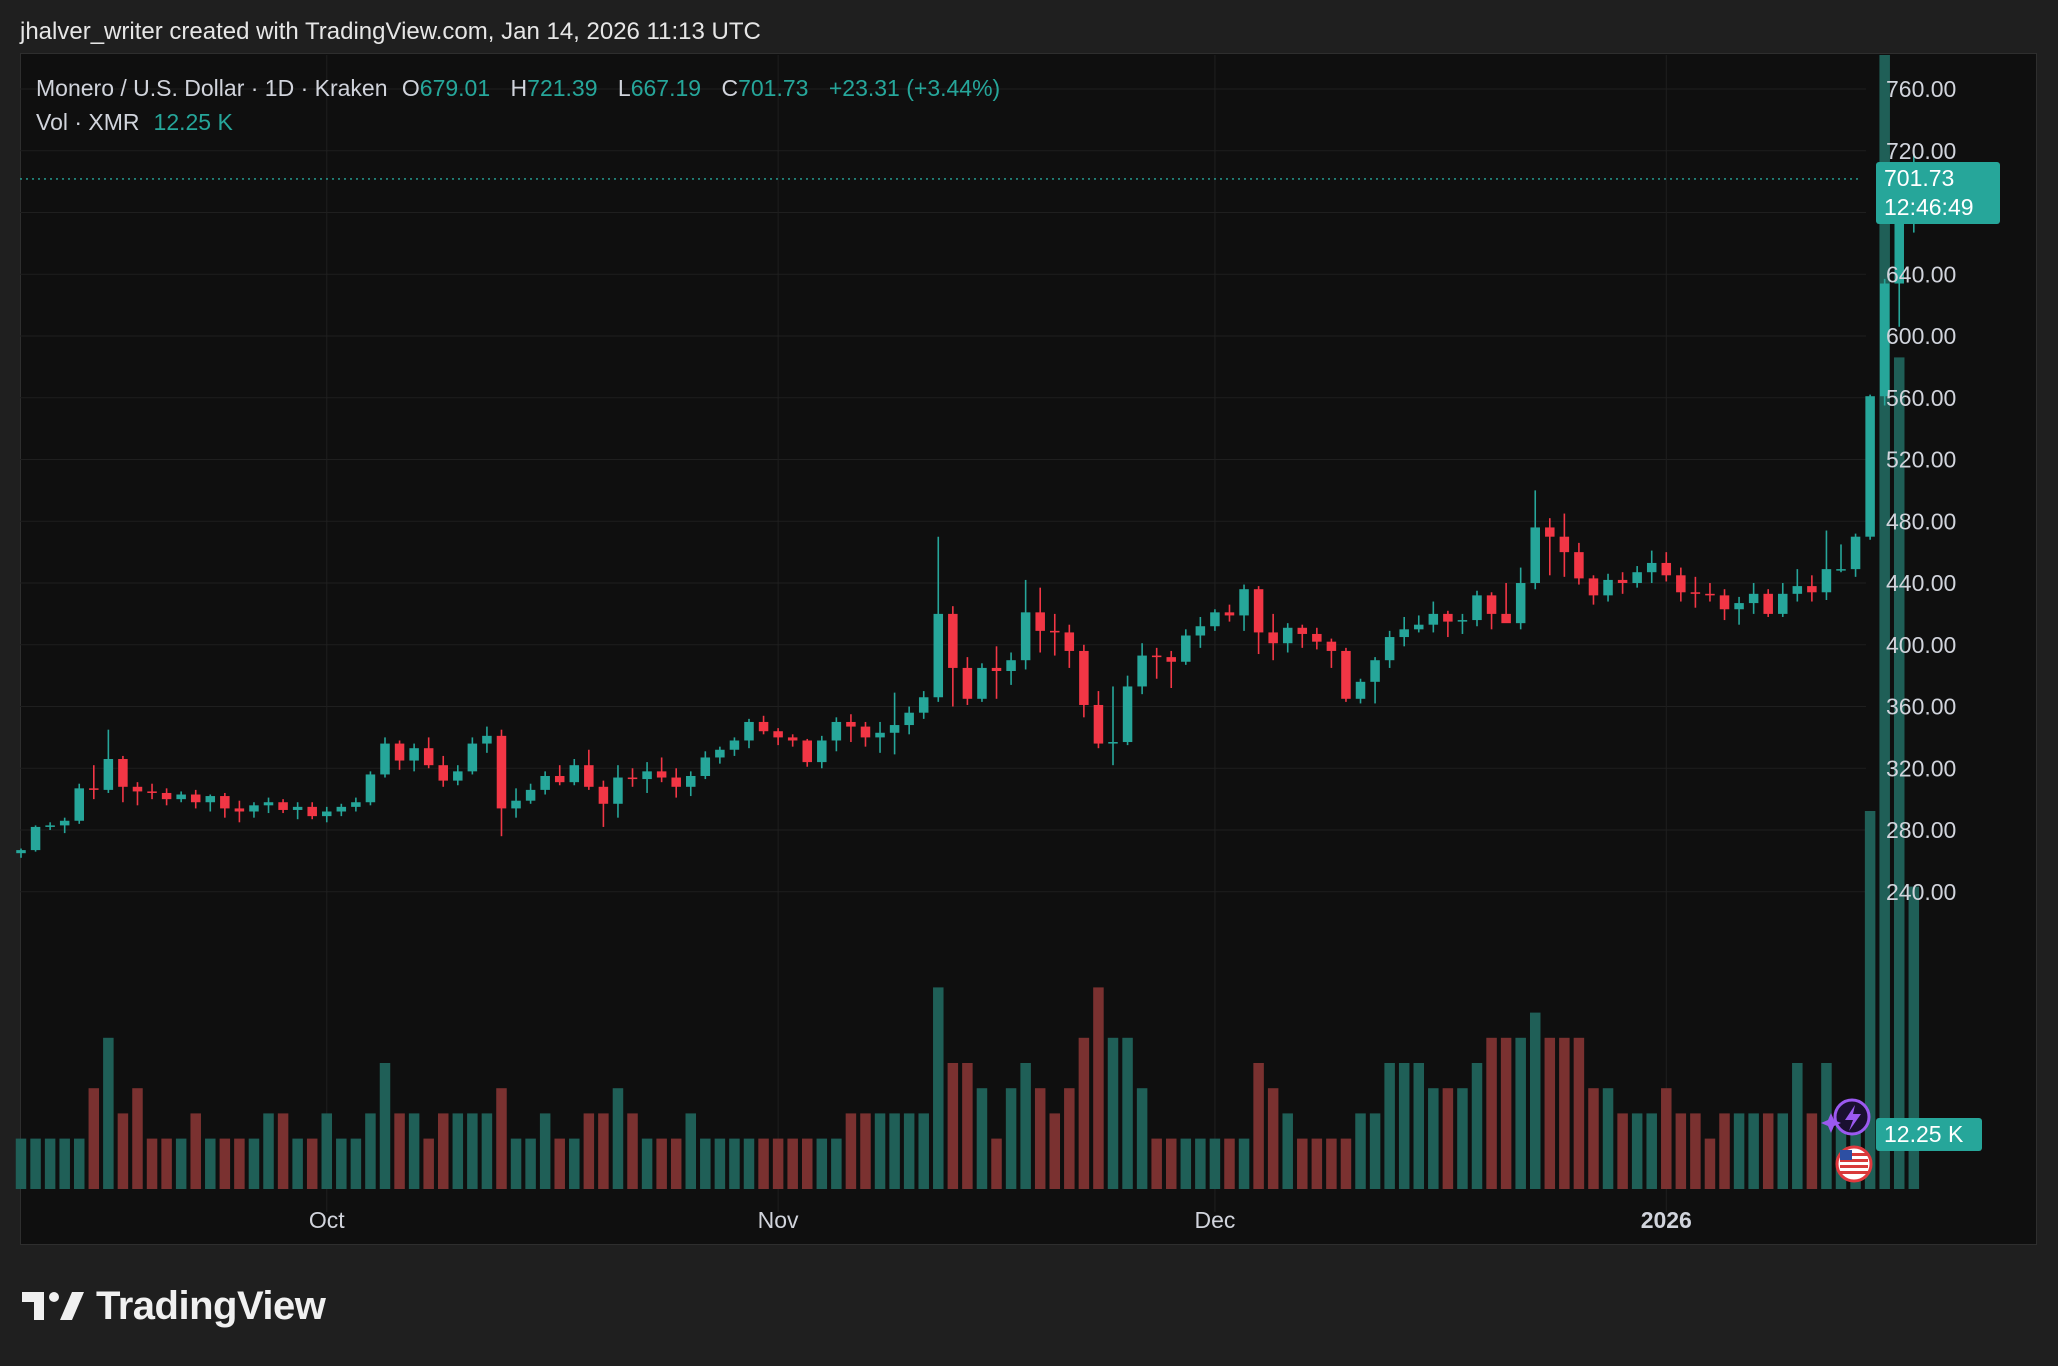 This screenshot has height=1366, width=2058. Describe the element at coordinates (1831, 1123) in the screenshot. I see `sparkle-icon` at that location.